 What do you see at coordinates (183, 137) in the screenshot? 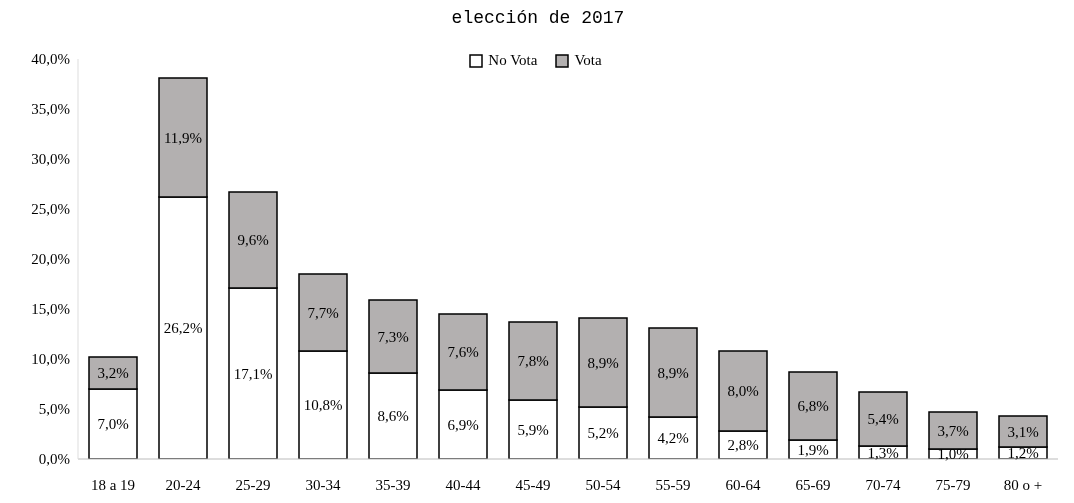
I see `data-label: 11,9%` at bounding box center [183, 137].